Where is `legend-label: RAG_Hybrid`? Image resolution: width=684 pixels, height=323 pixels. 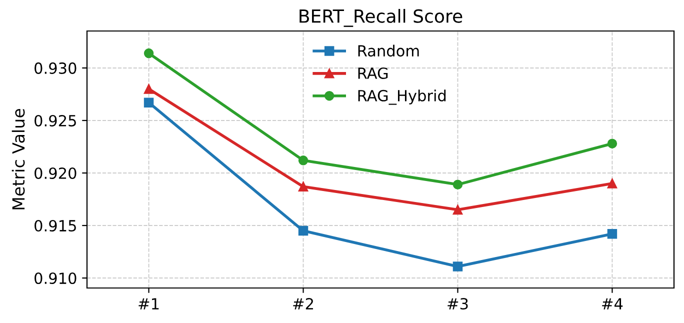
legend-label: RAG_Hybrid is located at coordinates (402, 97).